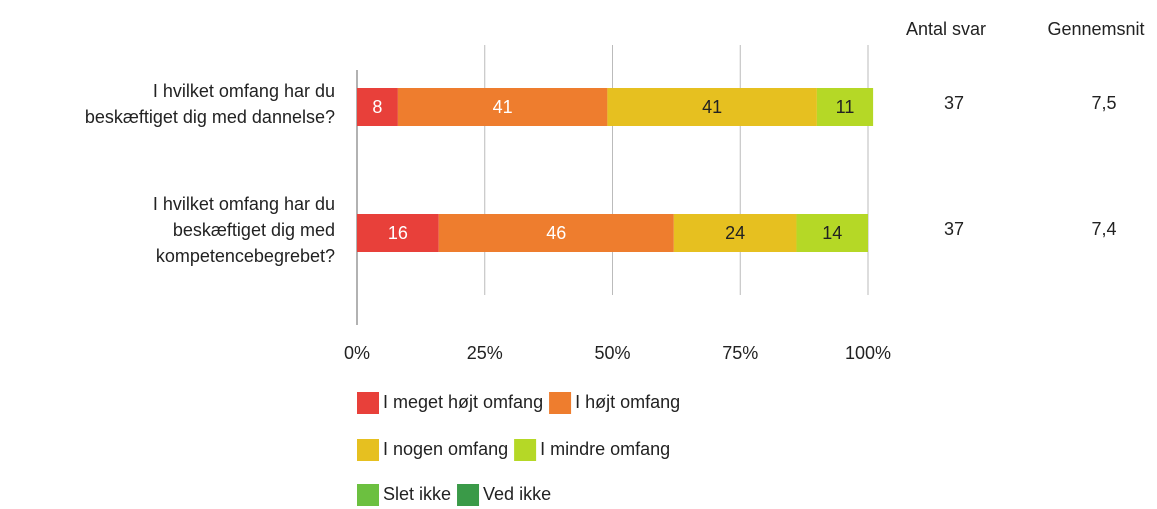  What do you see at coordinates (417, 494) in the screenshot?
I see `legend-label: Slet ikke` at bounding box center [417, 494].